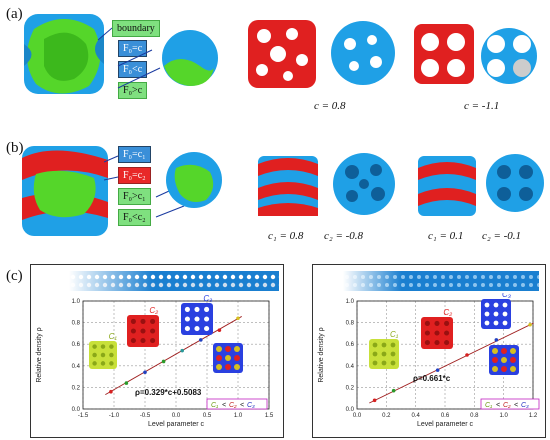 This screenshot has height=440, width=550. What do you see at coordinates (76, 324) in the screenshot?
I see `y-tick-label: 0.8` at bounding box center [76, 324].